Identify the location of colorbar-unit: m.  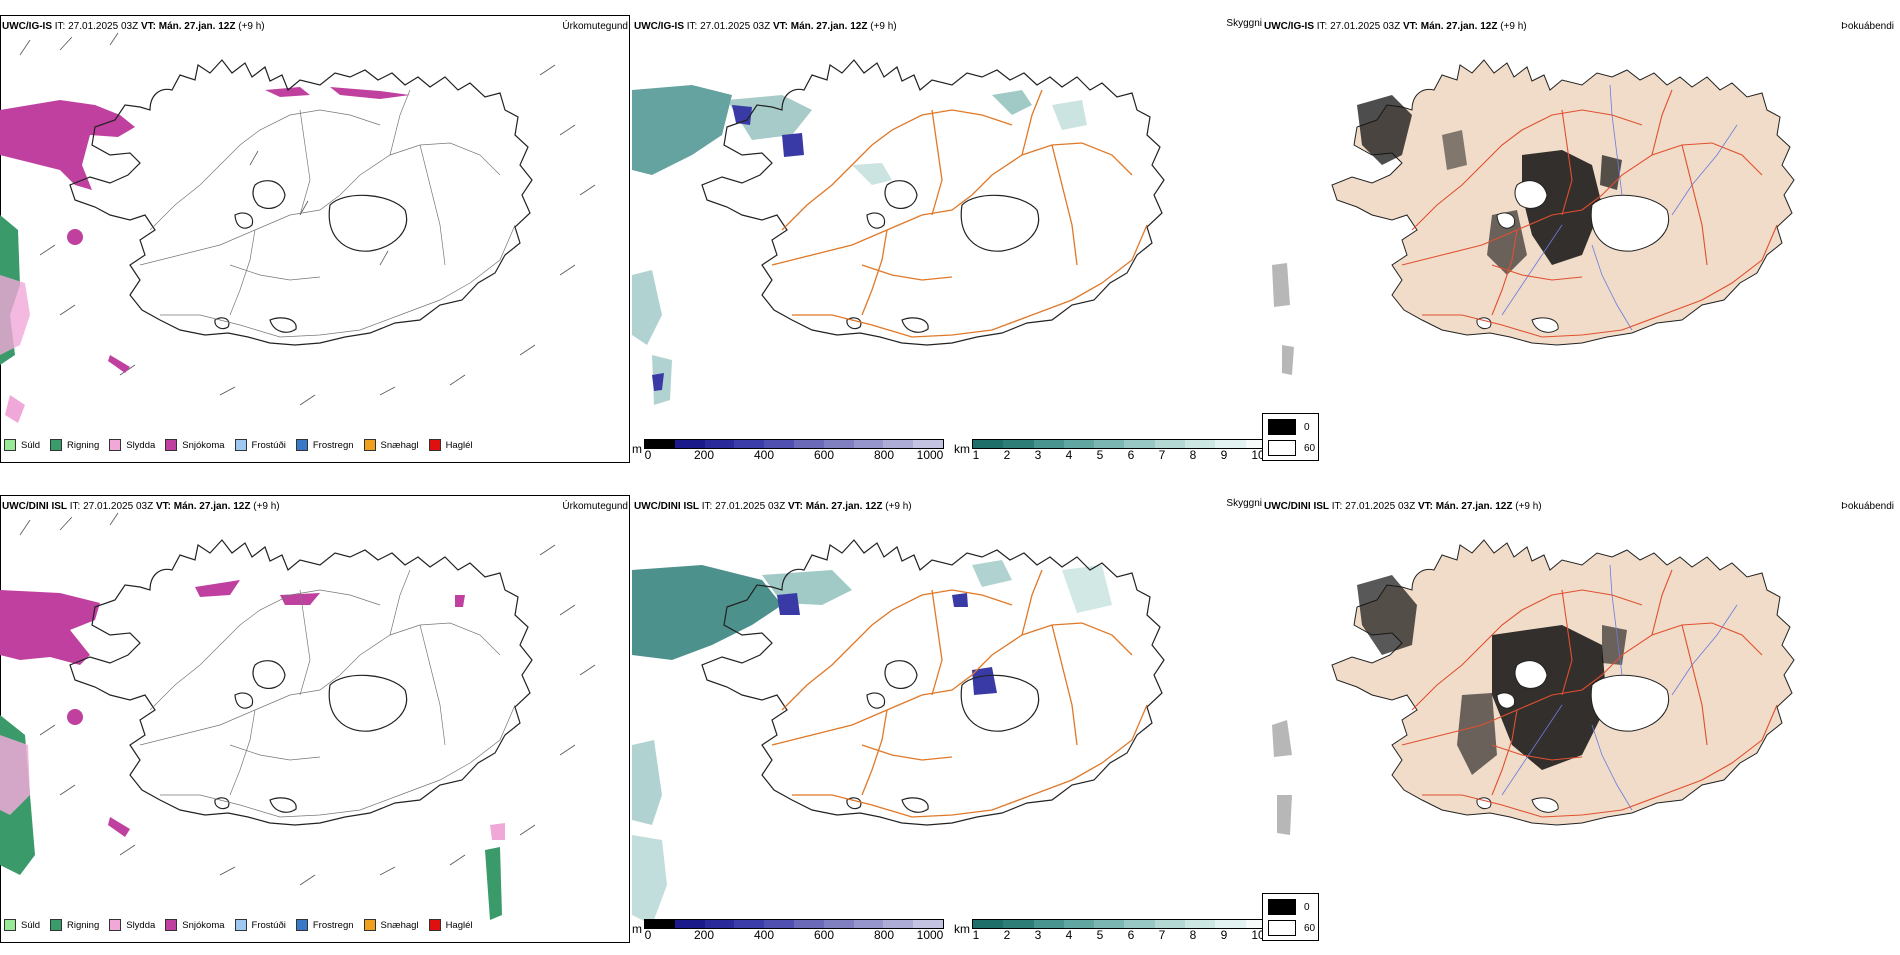
(637, 929).